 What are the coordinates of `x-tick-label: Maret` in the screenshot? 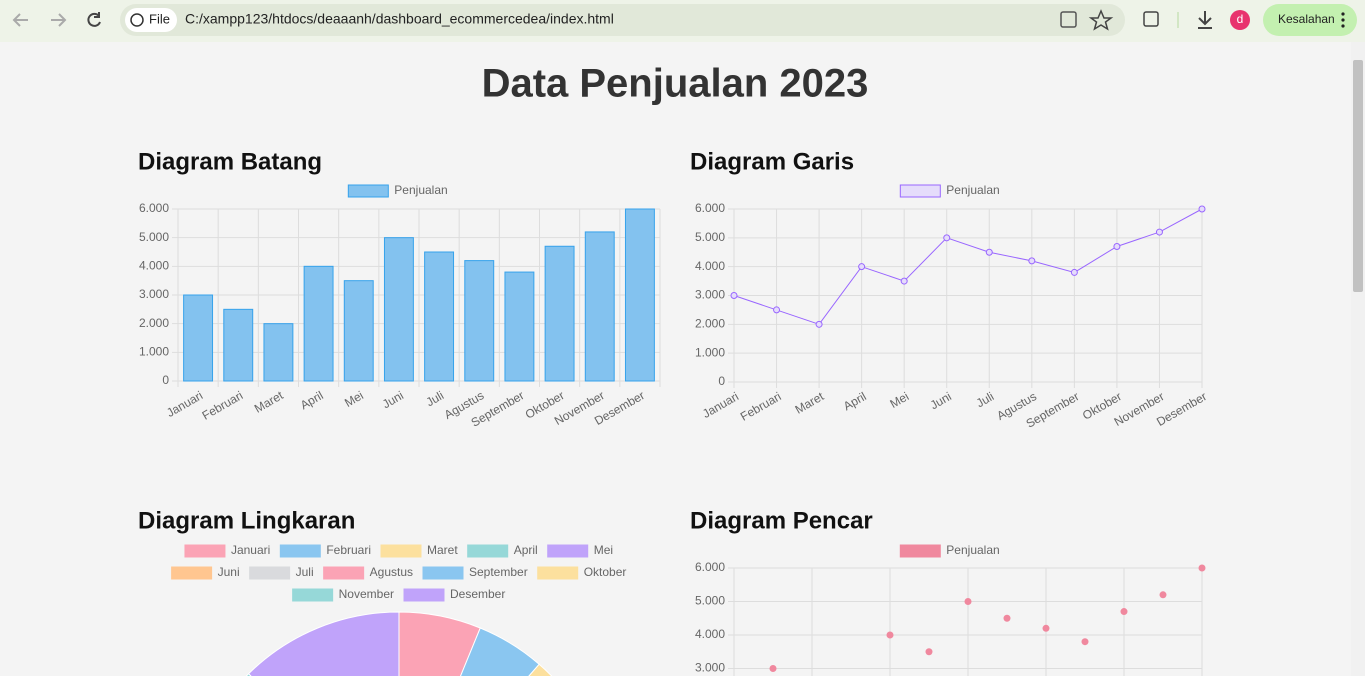 It's located at (810, 403).